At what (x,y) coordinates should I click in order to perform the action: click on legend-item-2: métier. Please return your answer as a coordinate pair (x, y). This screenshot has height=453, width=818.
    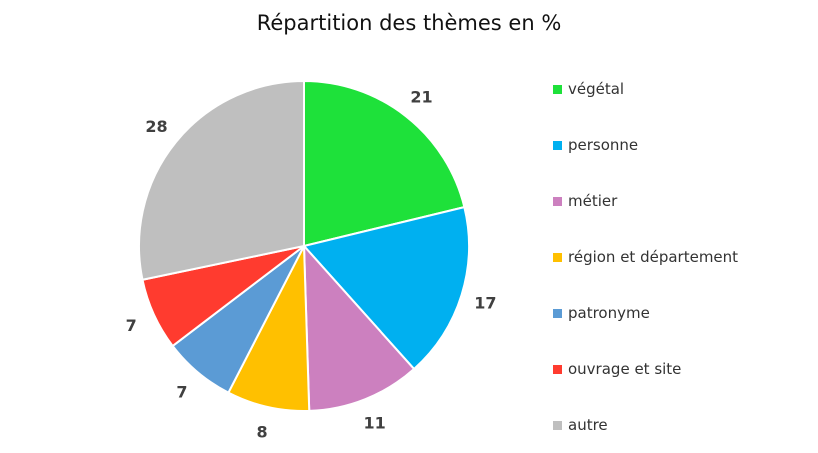
    Looking at the image, I should click on (585, 201).